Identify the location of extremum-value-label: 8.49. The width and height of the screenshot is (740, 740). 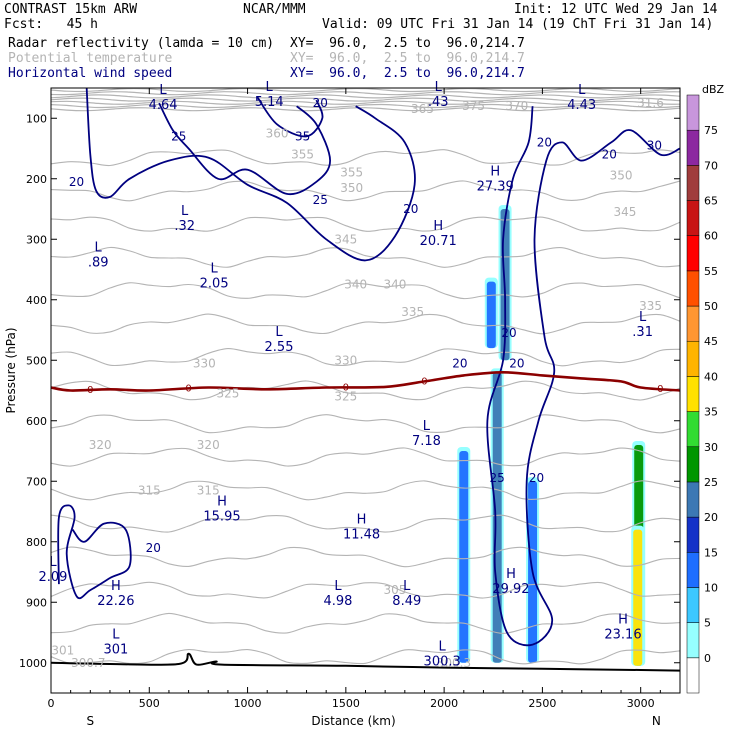
(406, 601).